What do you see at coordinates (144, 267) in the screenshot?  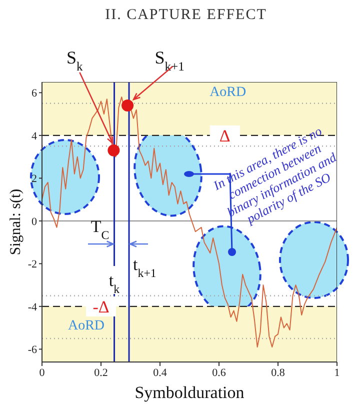 I see `ref-line-label: t$_{k+1}$` at bounding box center [144, 267].